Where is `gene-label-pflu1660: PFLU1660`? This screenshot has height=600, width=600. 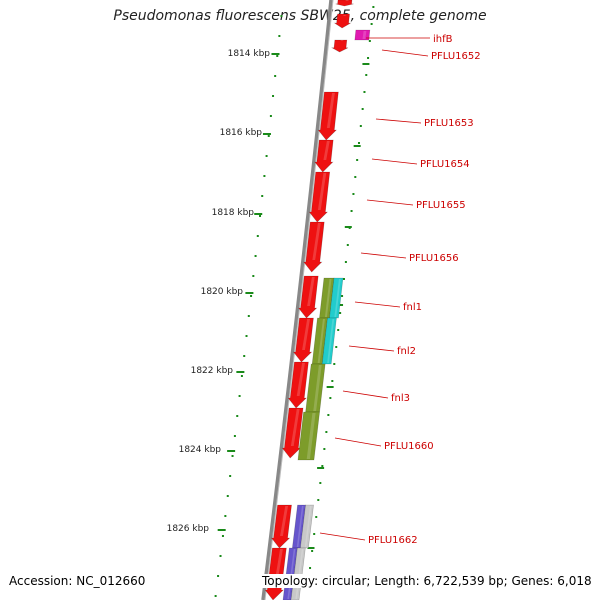
gene-label-pflu1660: PFLU1660 is located at coordinates (409, 446).